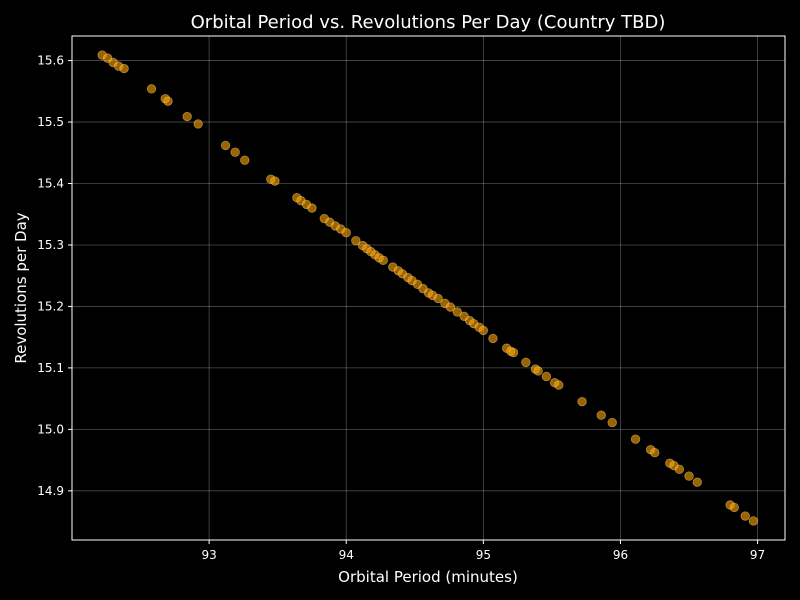 Image resolution: width=800 pixels, height=600 pixels. What do you see at coordinates (50, 368) in the screenshot?
I see `y-tick-label: 15.1` at bounding box center [50, 368].